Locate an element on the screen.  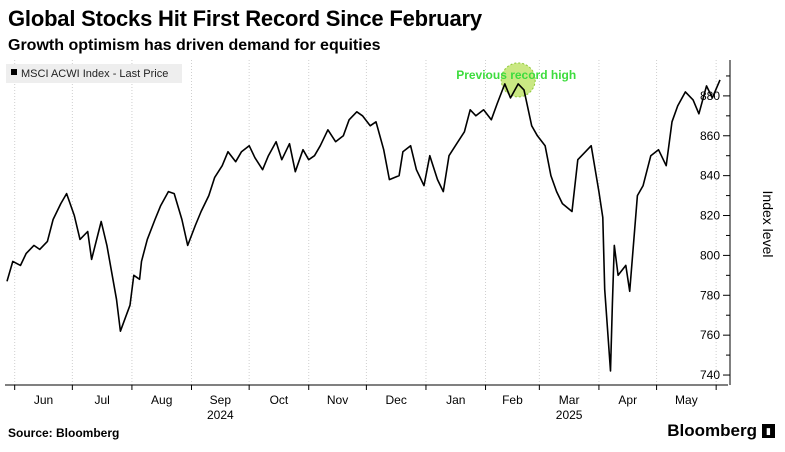
legend: MSCI ACWI Index - Last Price is located at coordinates (94, 73).